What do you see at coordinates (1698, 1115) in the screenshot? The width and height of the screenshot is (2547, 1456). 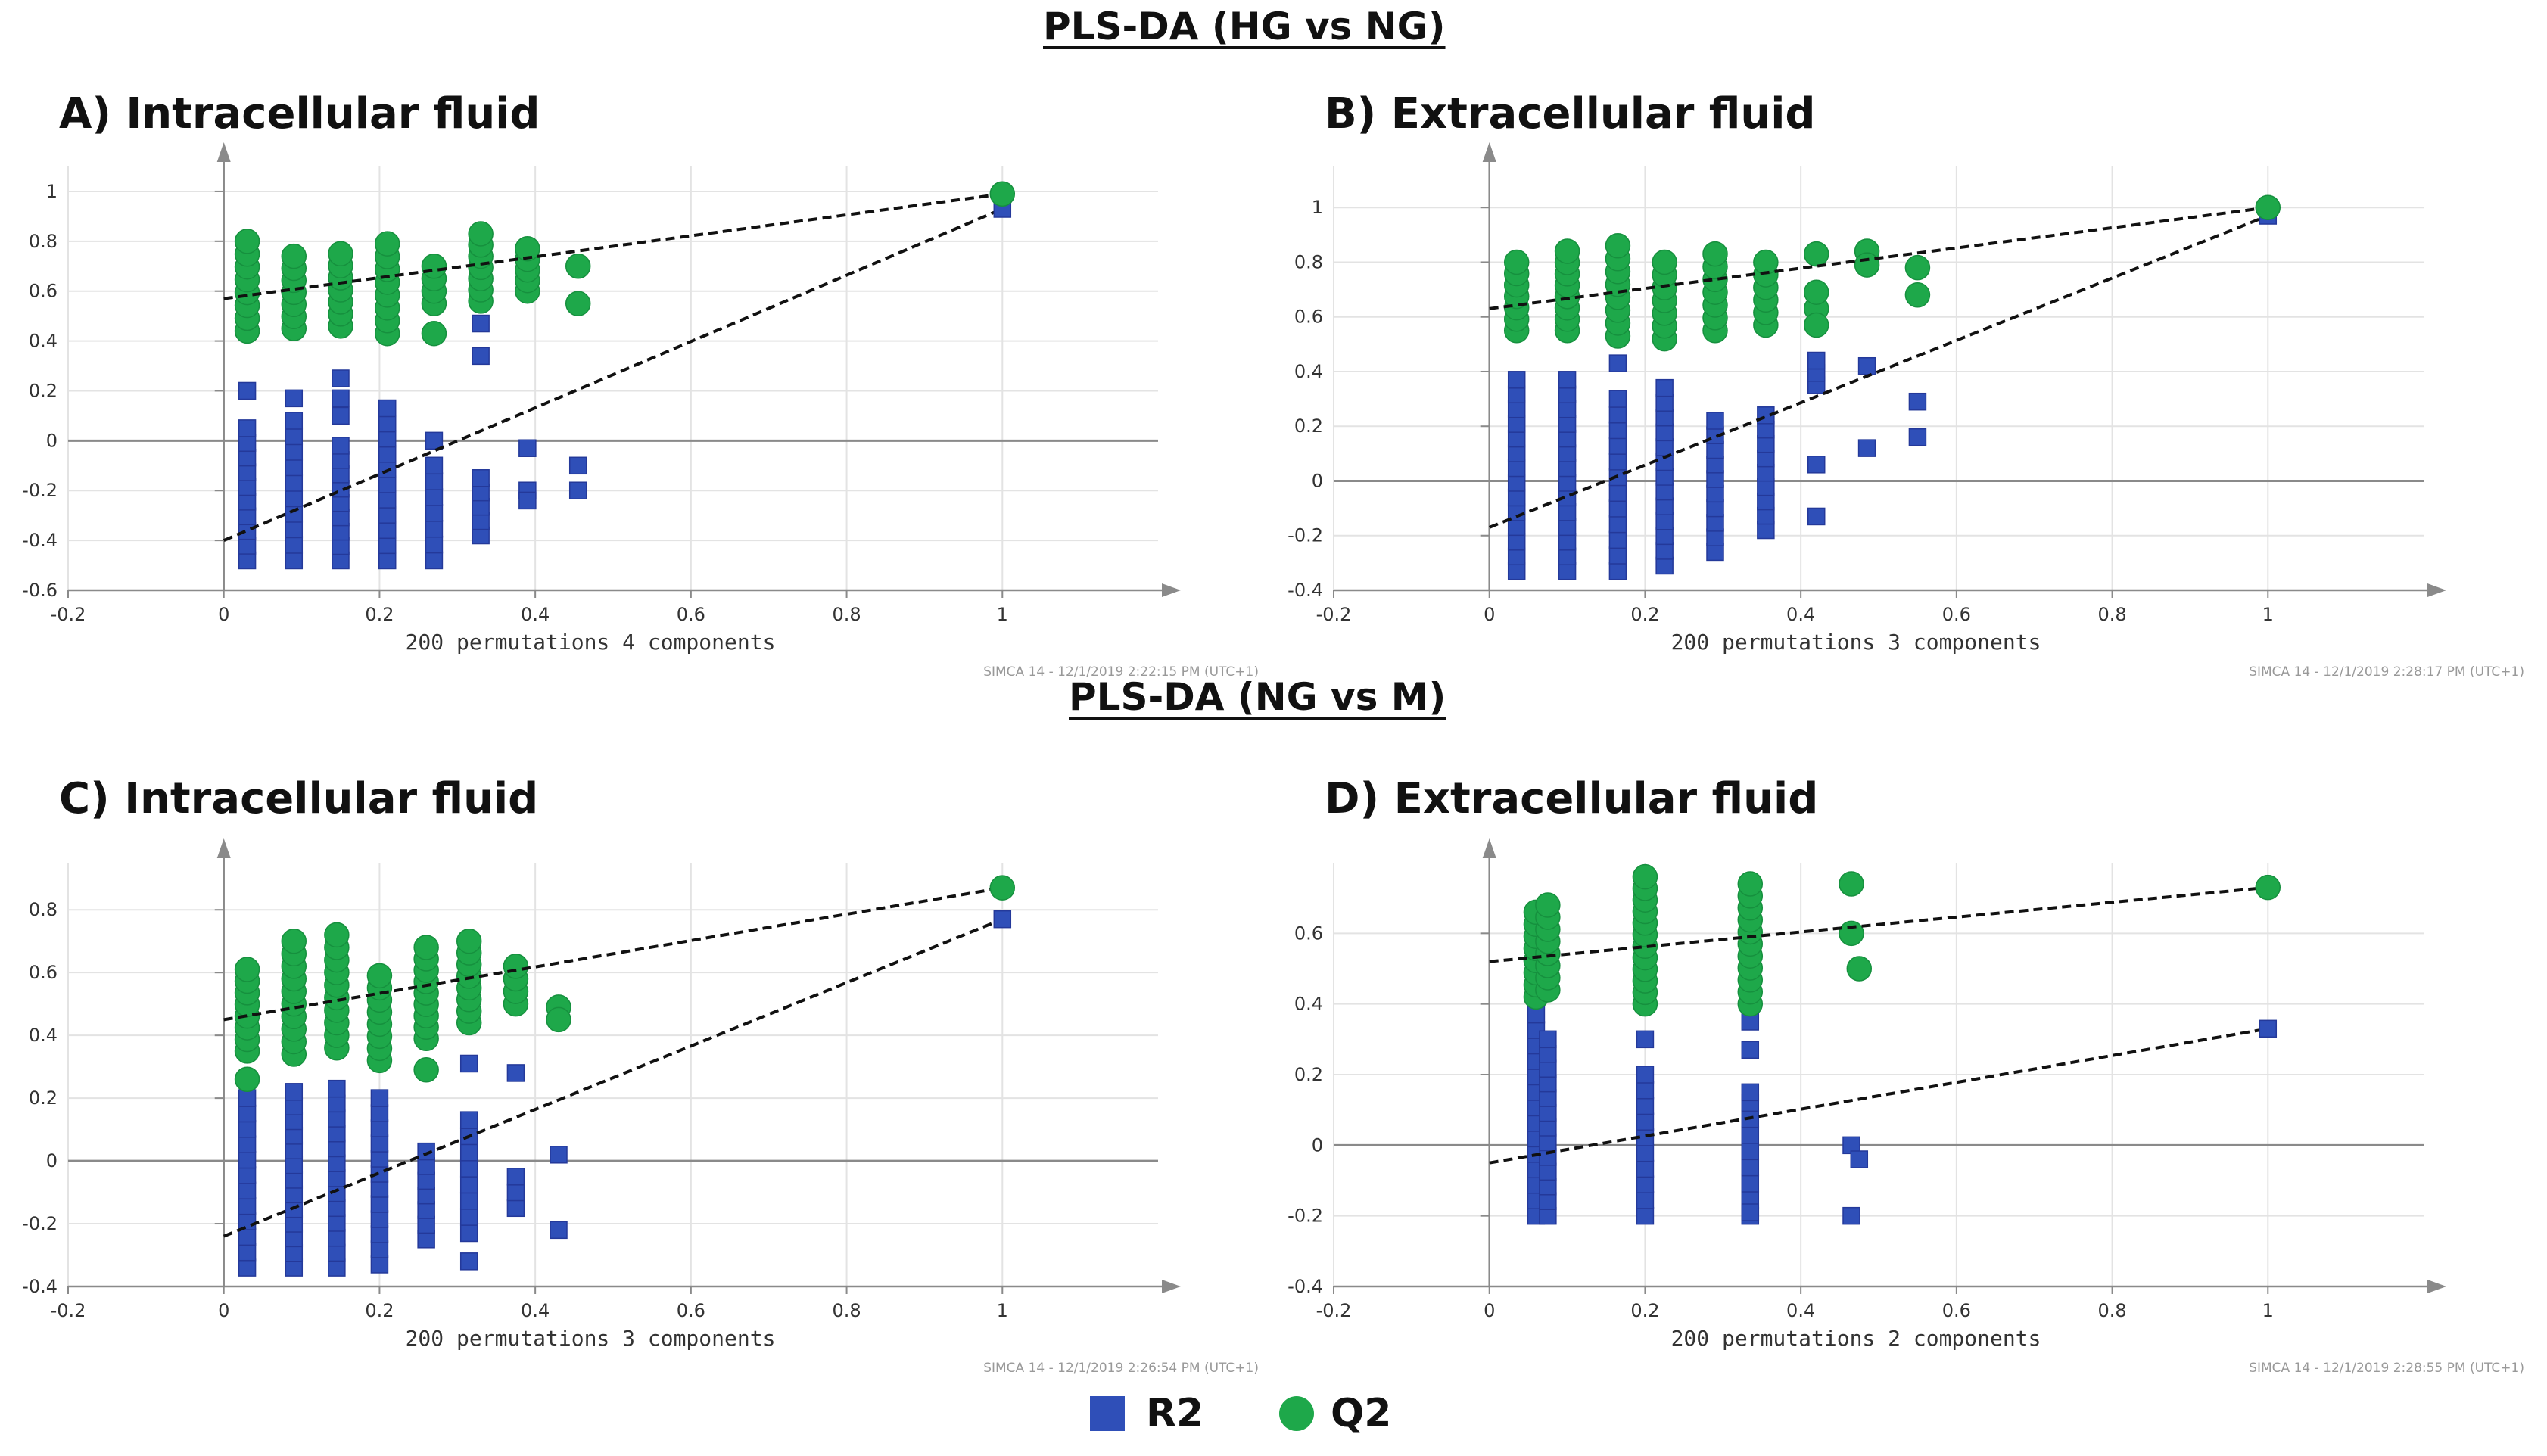 I see `panel-d-r2-series` at bounding box center [1698, 1115].